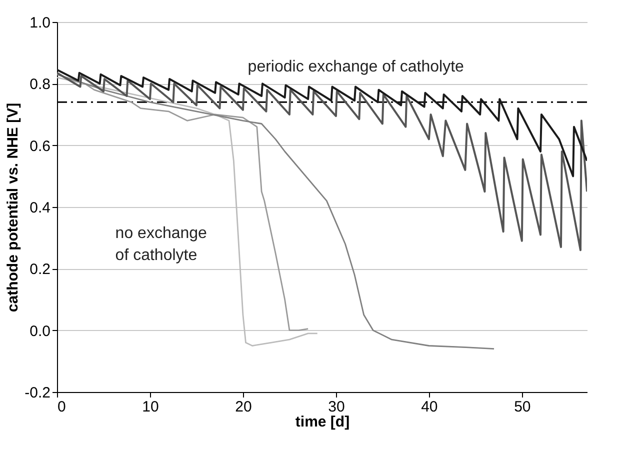 The width and height of the screenshot is (638, 455). I want to click on x-axis-title: time [d], so click(322, 422).